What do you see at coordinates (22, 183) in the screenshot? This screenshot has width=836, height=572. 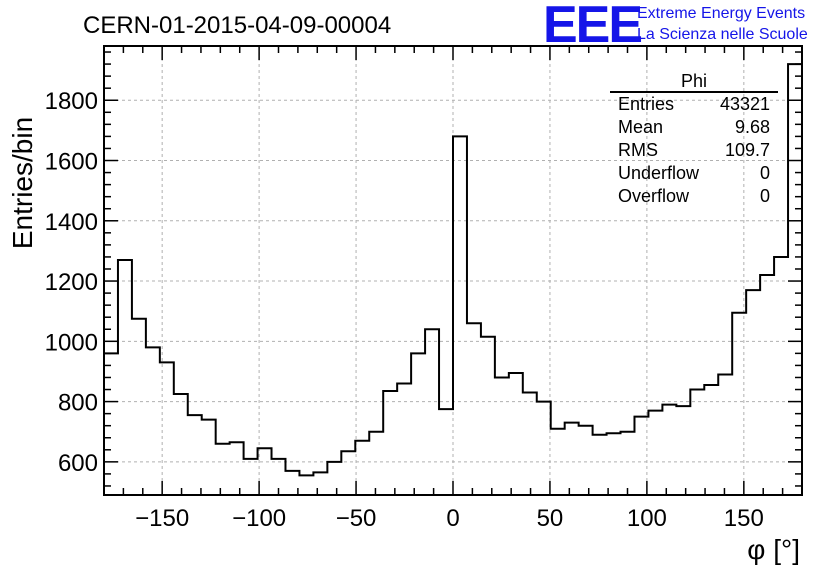 I see `y-axis-title: Entries/bin` at bounding box center [22, 183].